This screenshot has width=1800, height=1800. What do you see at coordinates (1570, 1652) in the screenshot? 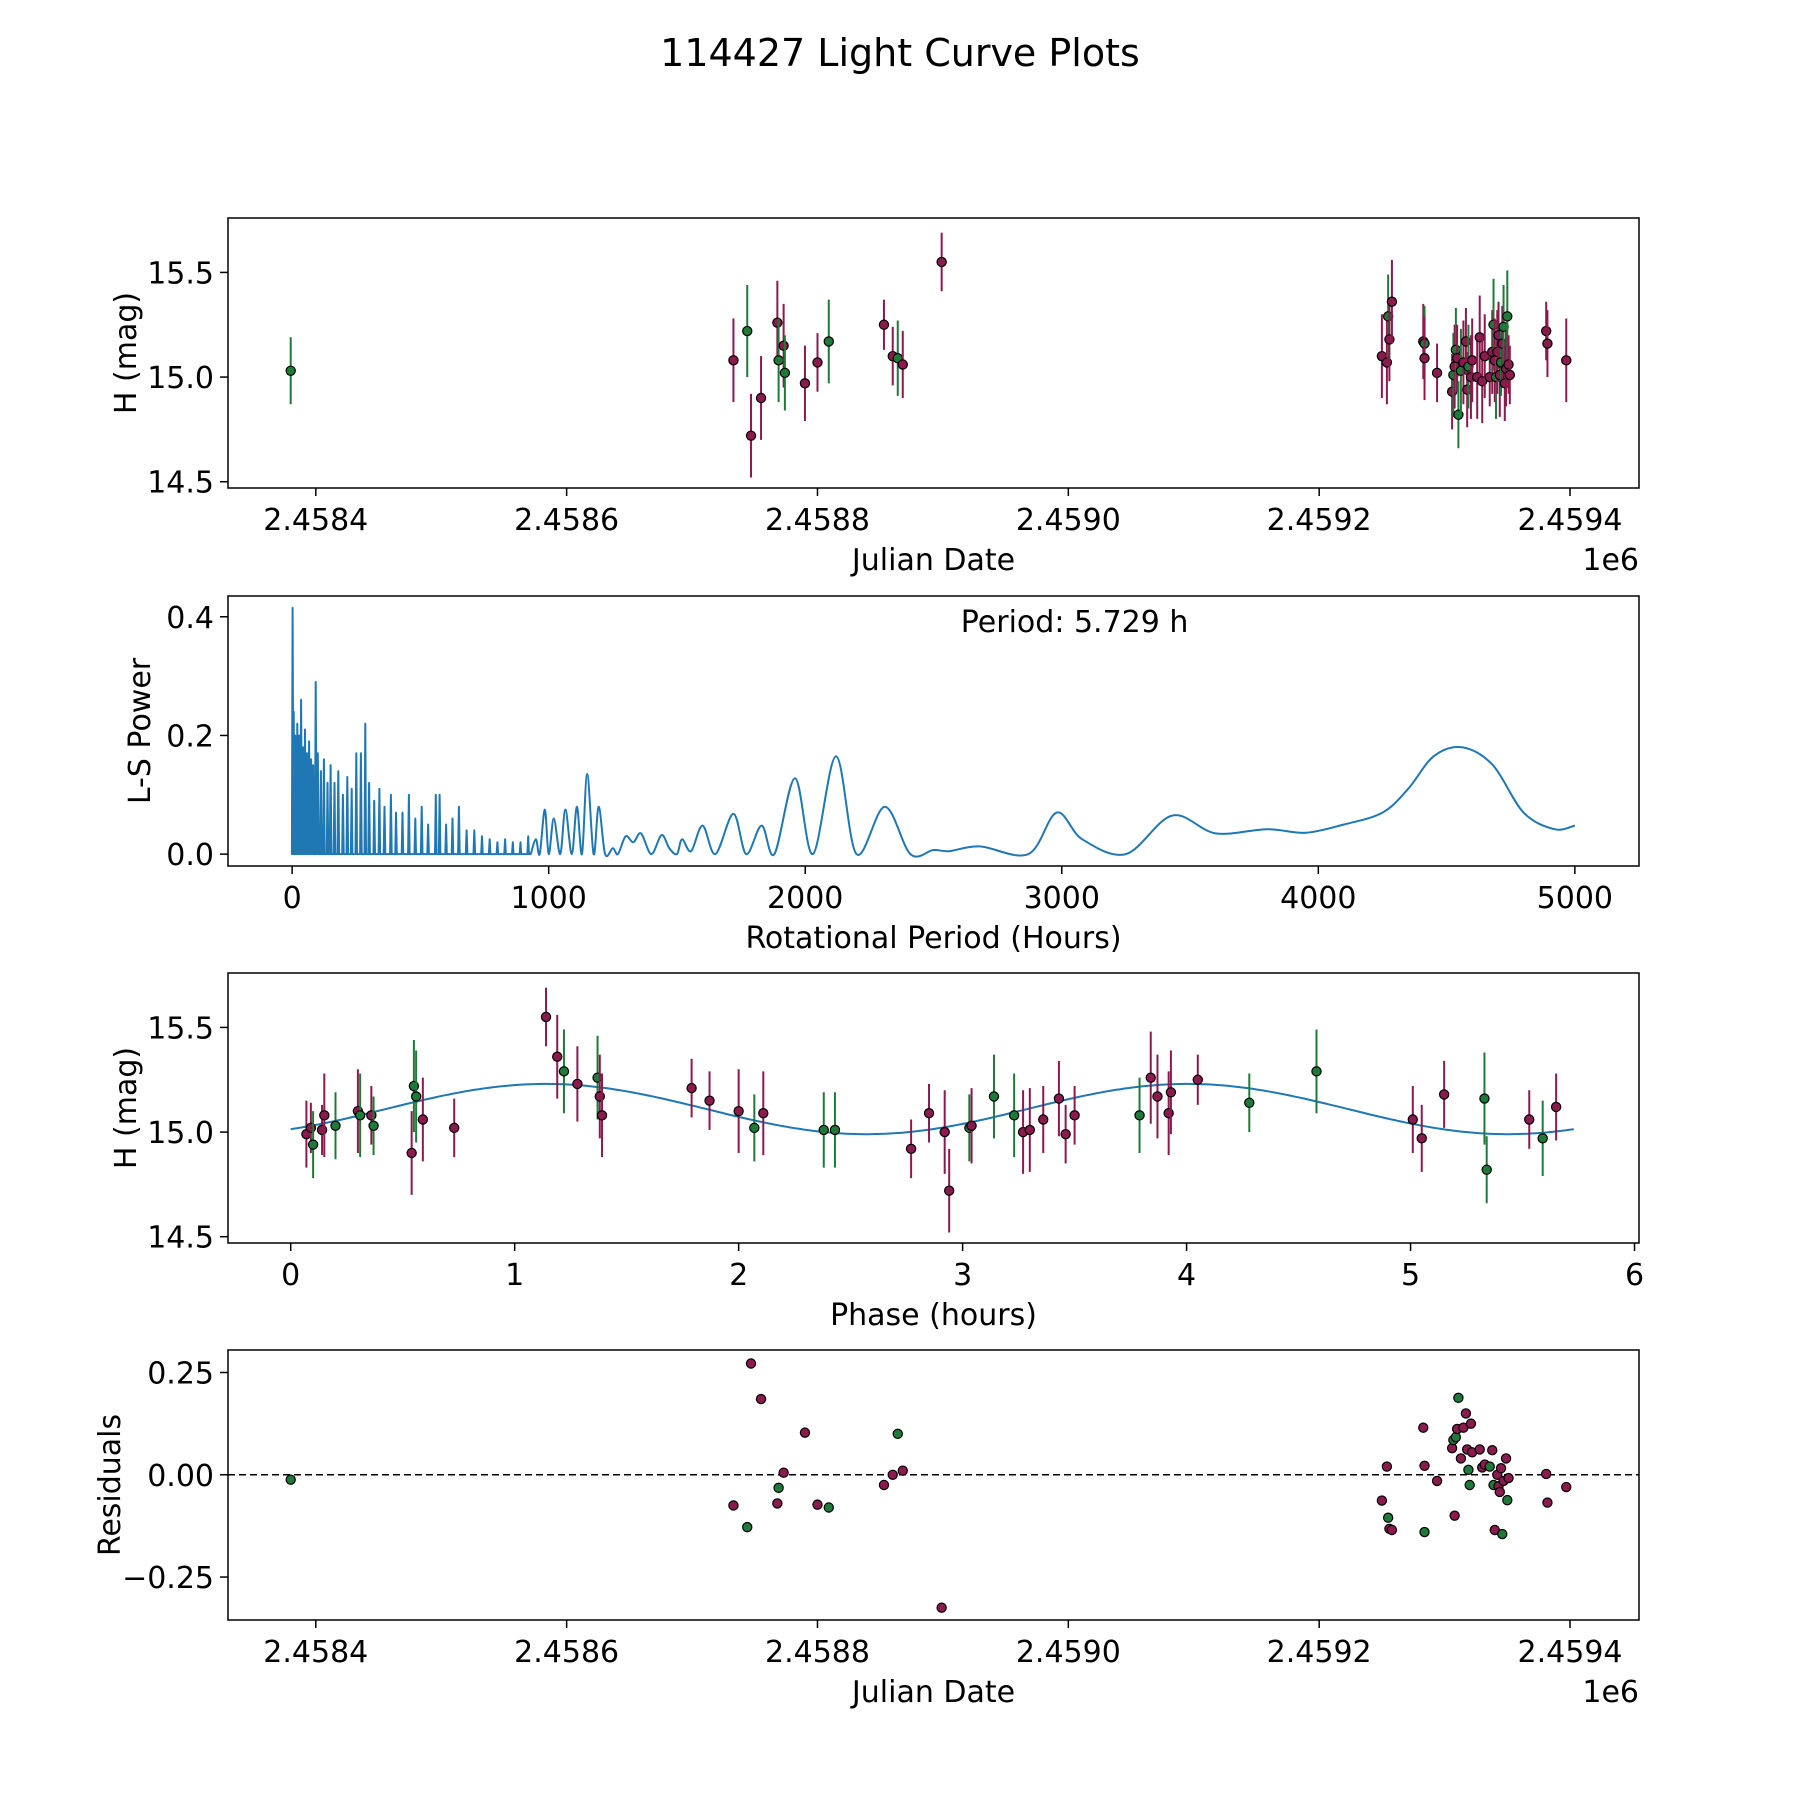
I see `x-tick-label: 2.4594` at bounding box center [1570, 1652].